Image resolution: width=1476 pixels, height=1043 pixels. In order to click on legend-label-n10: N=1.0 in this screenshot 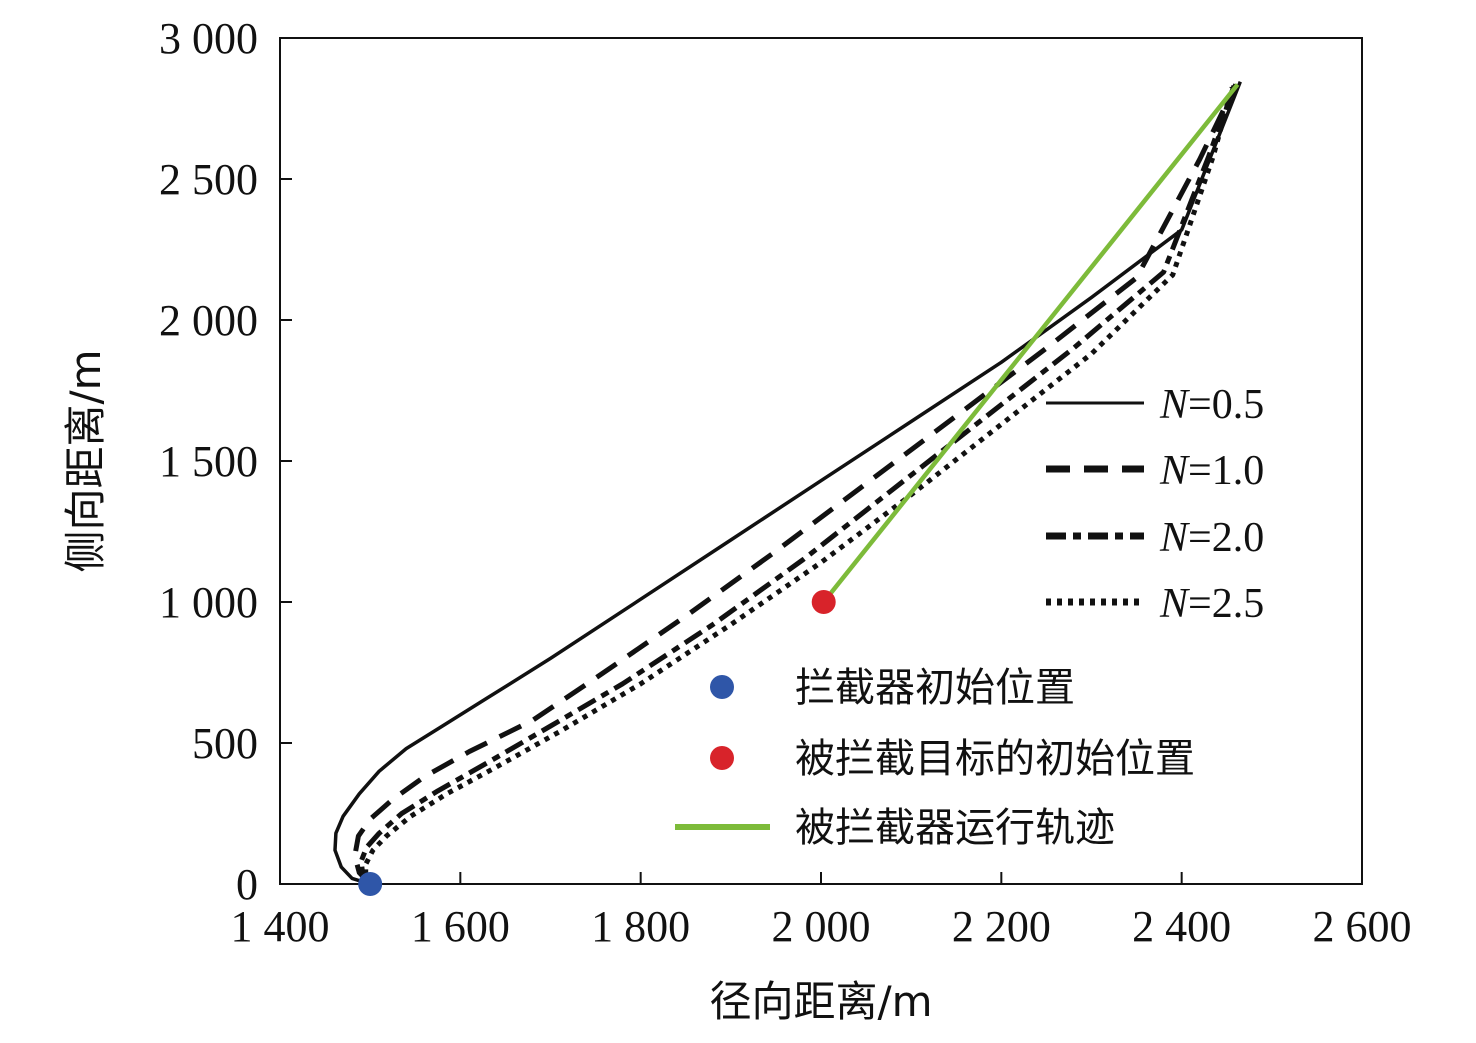, I will do `click(1211, 471)`.